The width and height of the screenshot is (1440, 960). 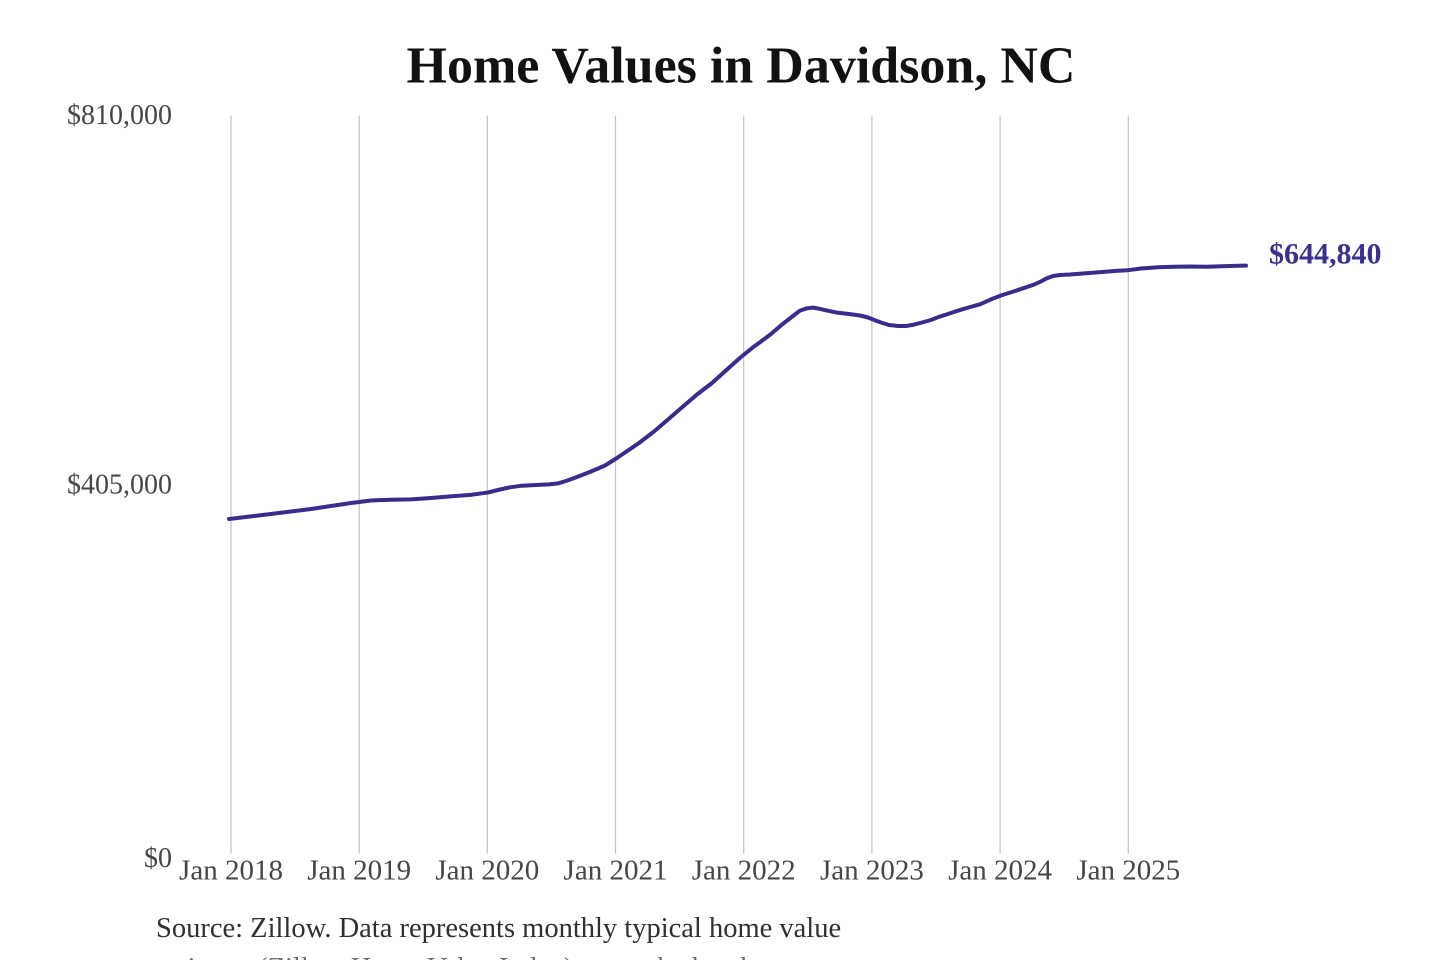 I want to click on svg-text: Jan 2019, so click(x=359, y=871).